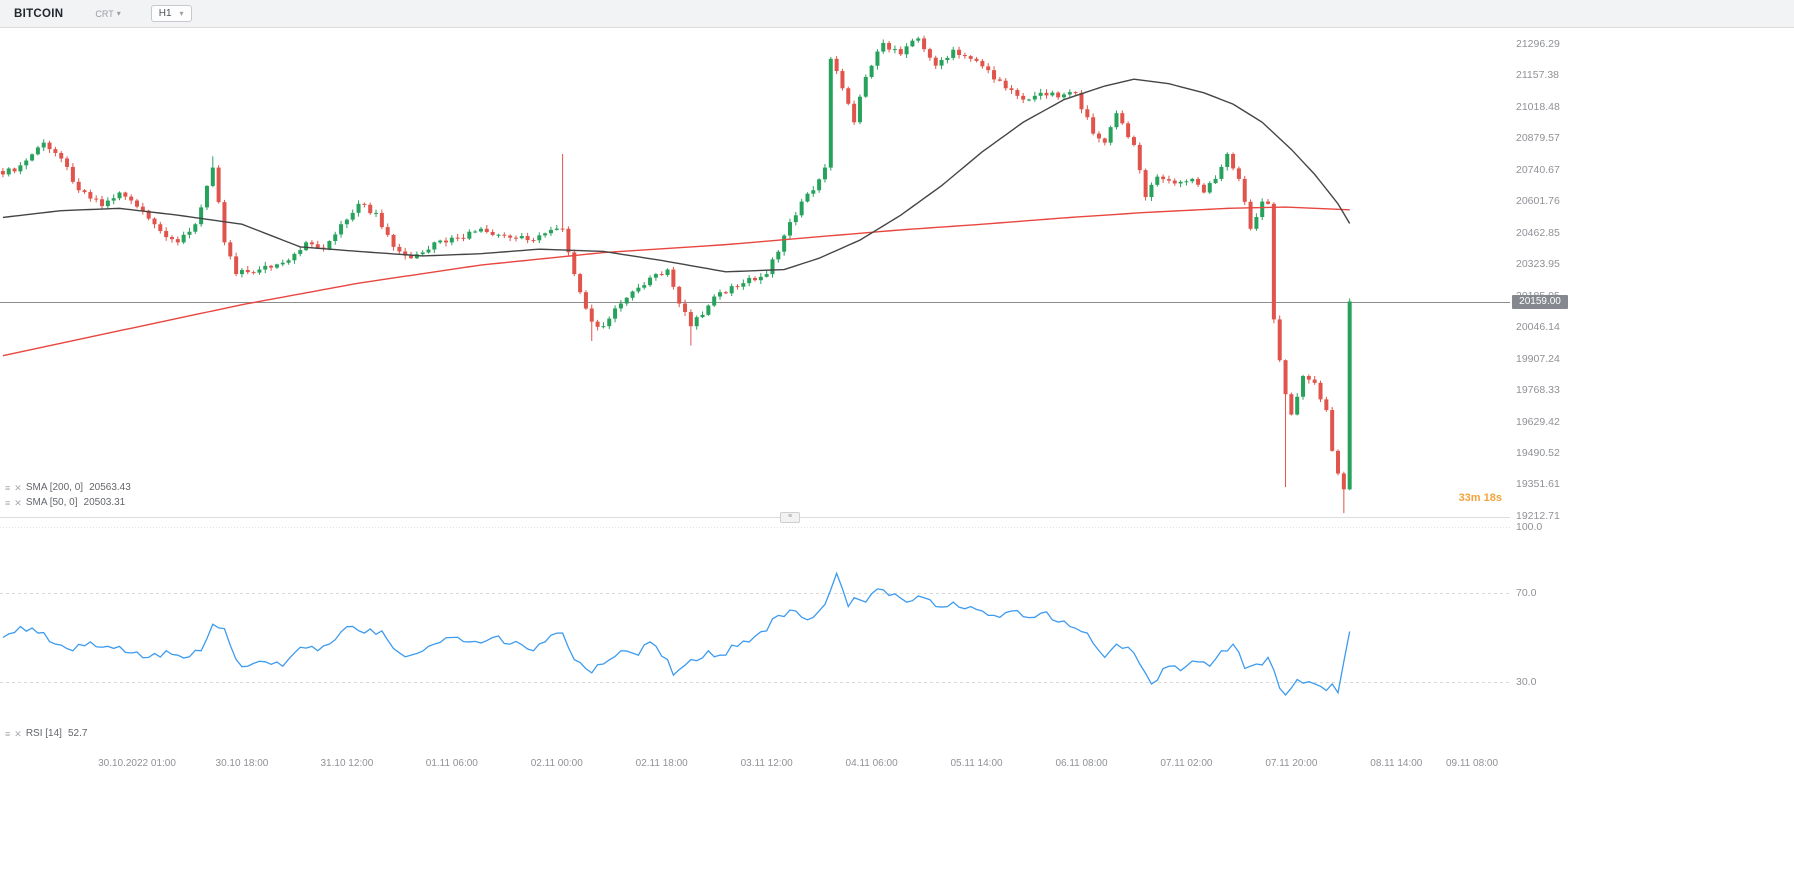 The height and width of the screenshot is (884, 1794). What do you see at coordinates (661, 763) in the screenshot?
I see `time-axis-label: 02.11 18:00` at bounding box center [661, 763].